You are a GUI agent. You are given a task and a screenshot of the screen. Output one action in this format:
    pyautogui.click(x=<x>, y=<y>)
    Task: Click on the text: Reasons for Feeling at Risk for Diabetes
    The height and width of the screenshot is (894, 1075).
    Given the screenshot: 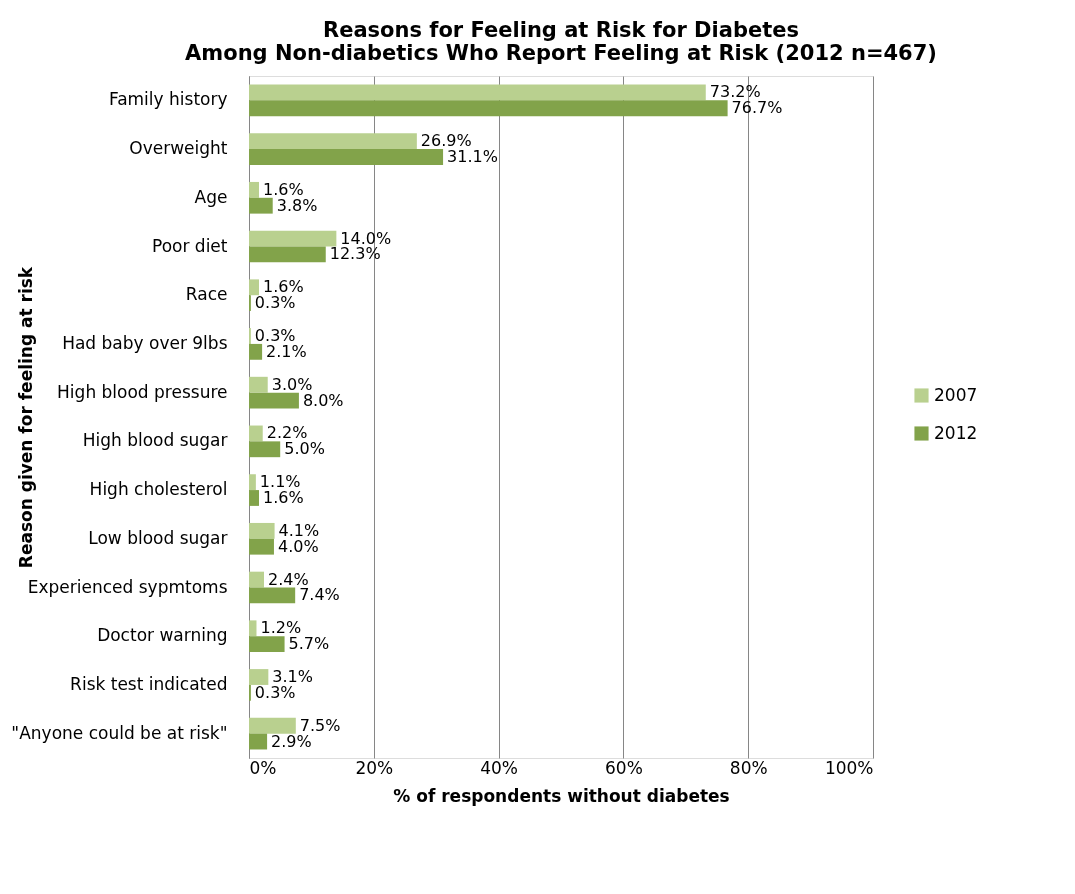 What is the action you would take?
    pyautogui.click(x=561, y=30)
    